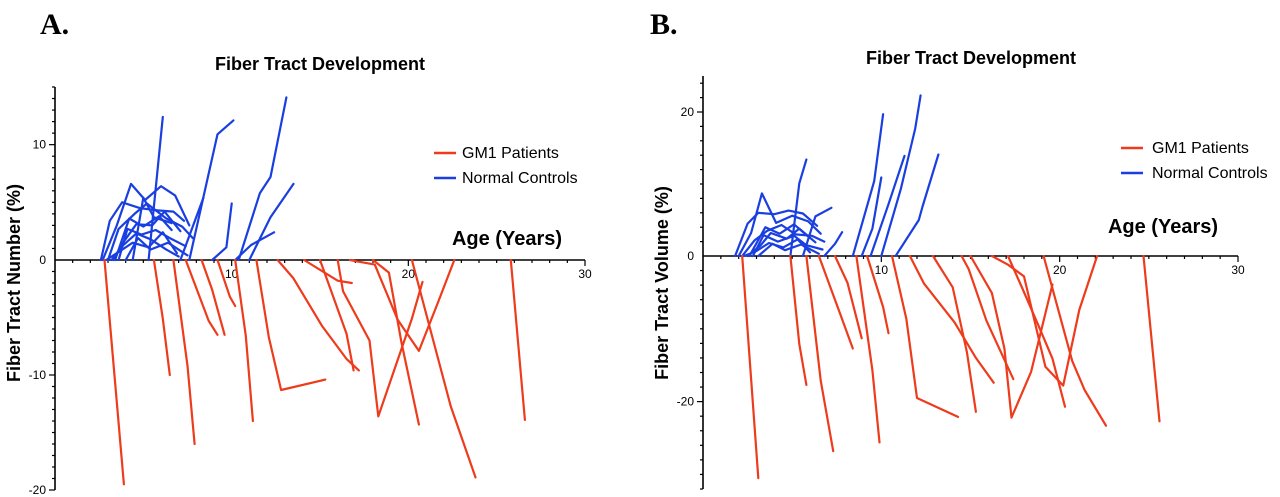 The width and height of the screenshot is (1280, 497). Describe the element at coordinates (510, 153) in the screenshot. I see `legend-label-patients-a: GM1 Patients` at that location.